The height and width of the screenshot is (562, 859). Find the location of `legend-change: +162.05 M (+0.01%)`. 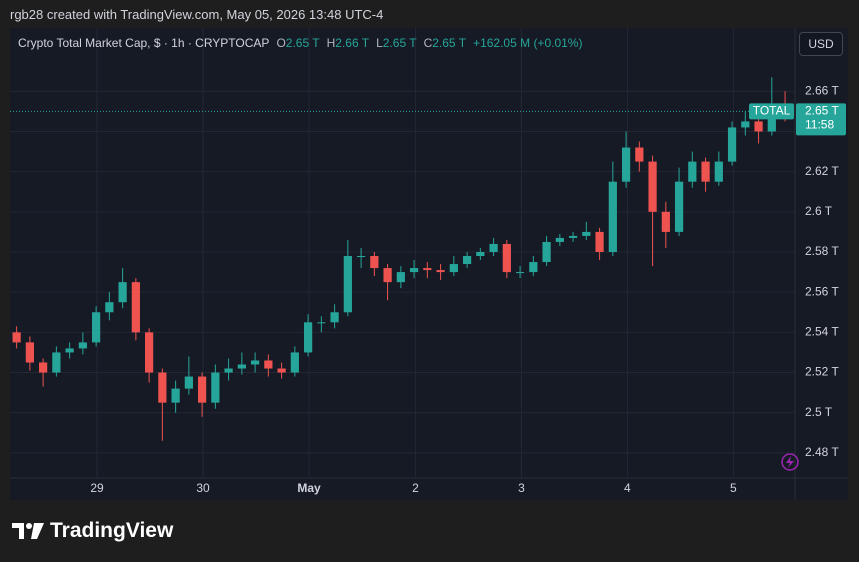

legend-change: +162.05 M (+0.01%) is located at coordinates (528, 43).